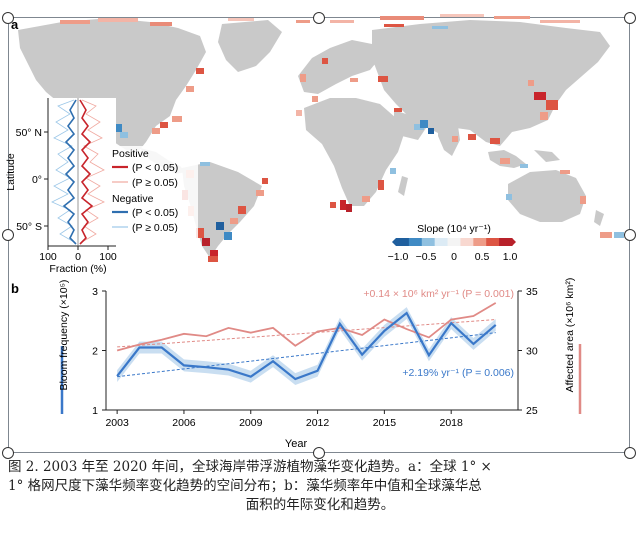  I want to click on caption-line-3: 面积的年际变化和趋势。, so click(320, 505).